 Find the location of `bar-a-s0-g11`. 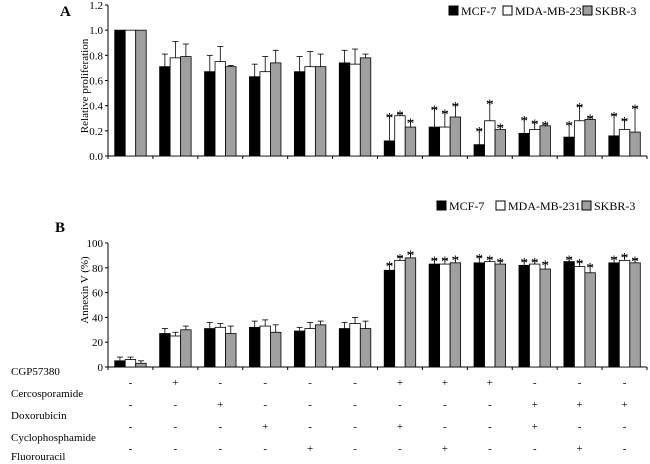

bar-a-s0-g11 is located at coordinates (614, 146).